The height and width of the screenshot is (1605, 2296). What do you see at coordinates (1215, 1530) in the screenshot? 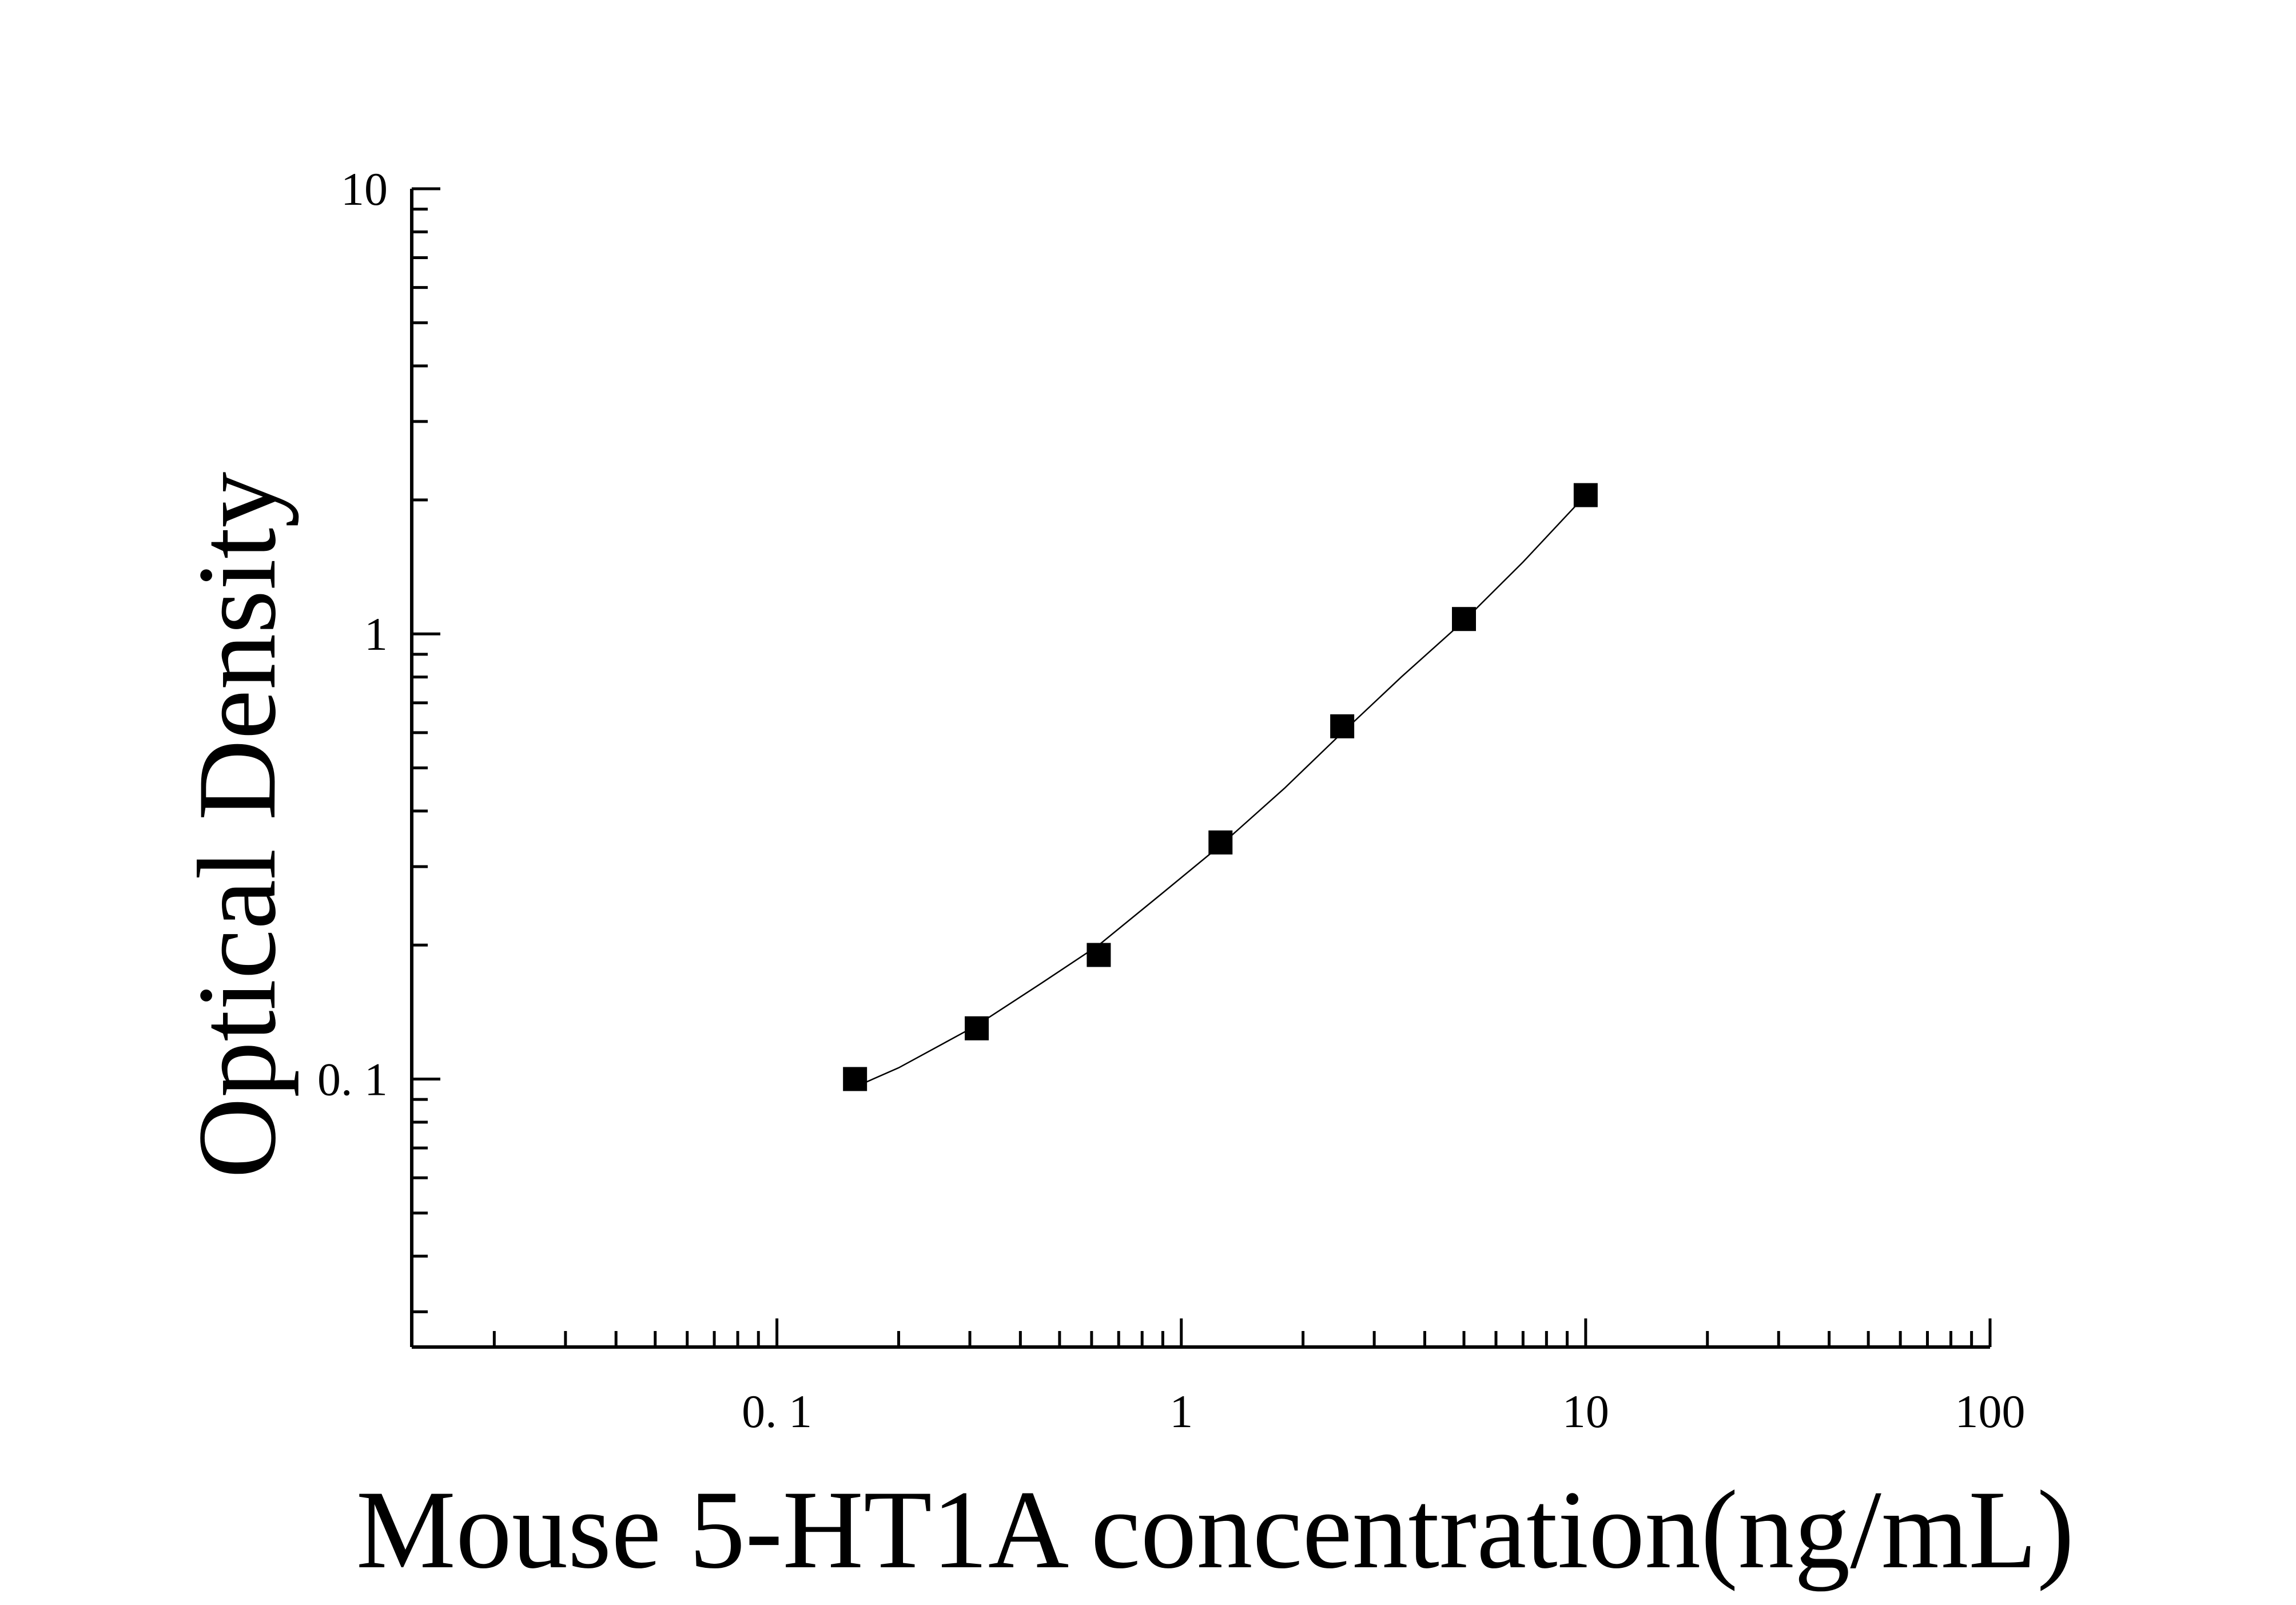
I see `x-axis-title: Mouse 5-HT1A concentration(ng/mL)` at bounding box center [1215, 1530].